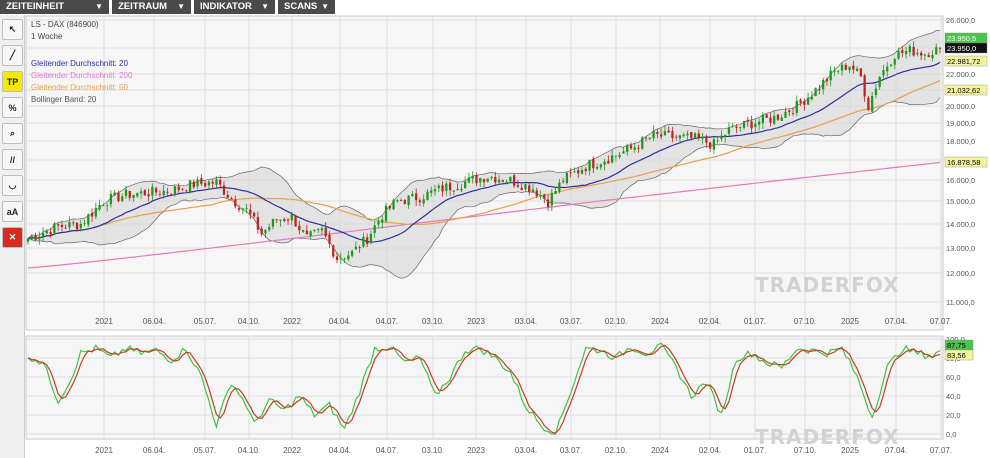 The width and height of the screenshot is (990, 458). I want to click on percent-tool-icon: %, so click(12, 107).